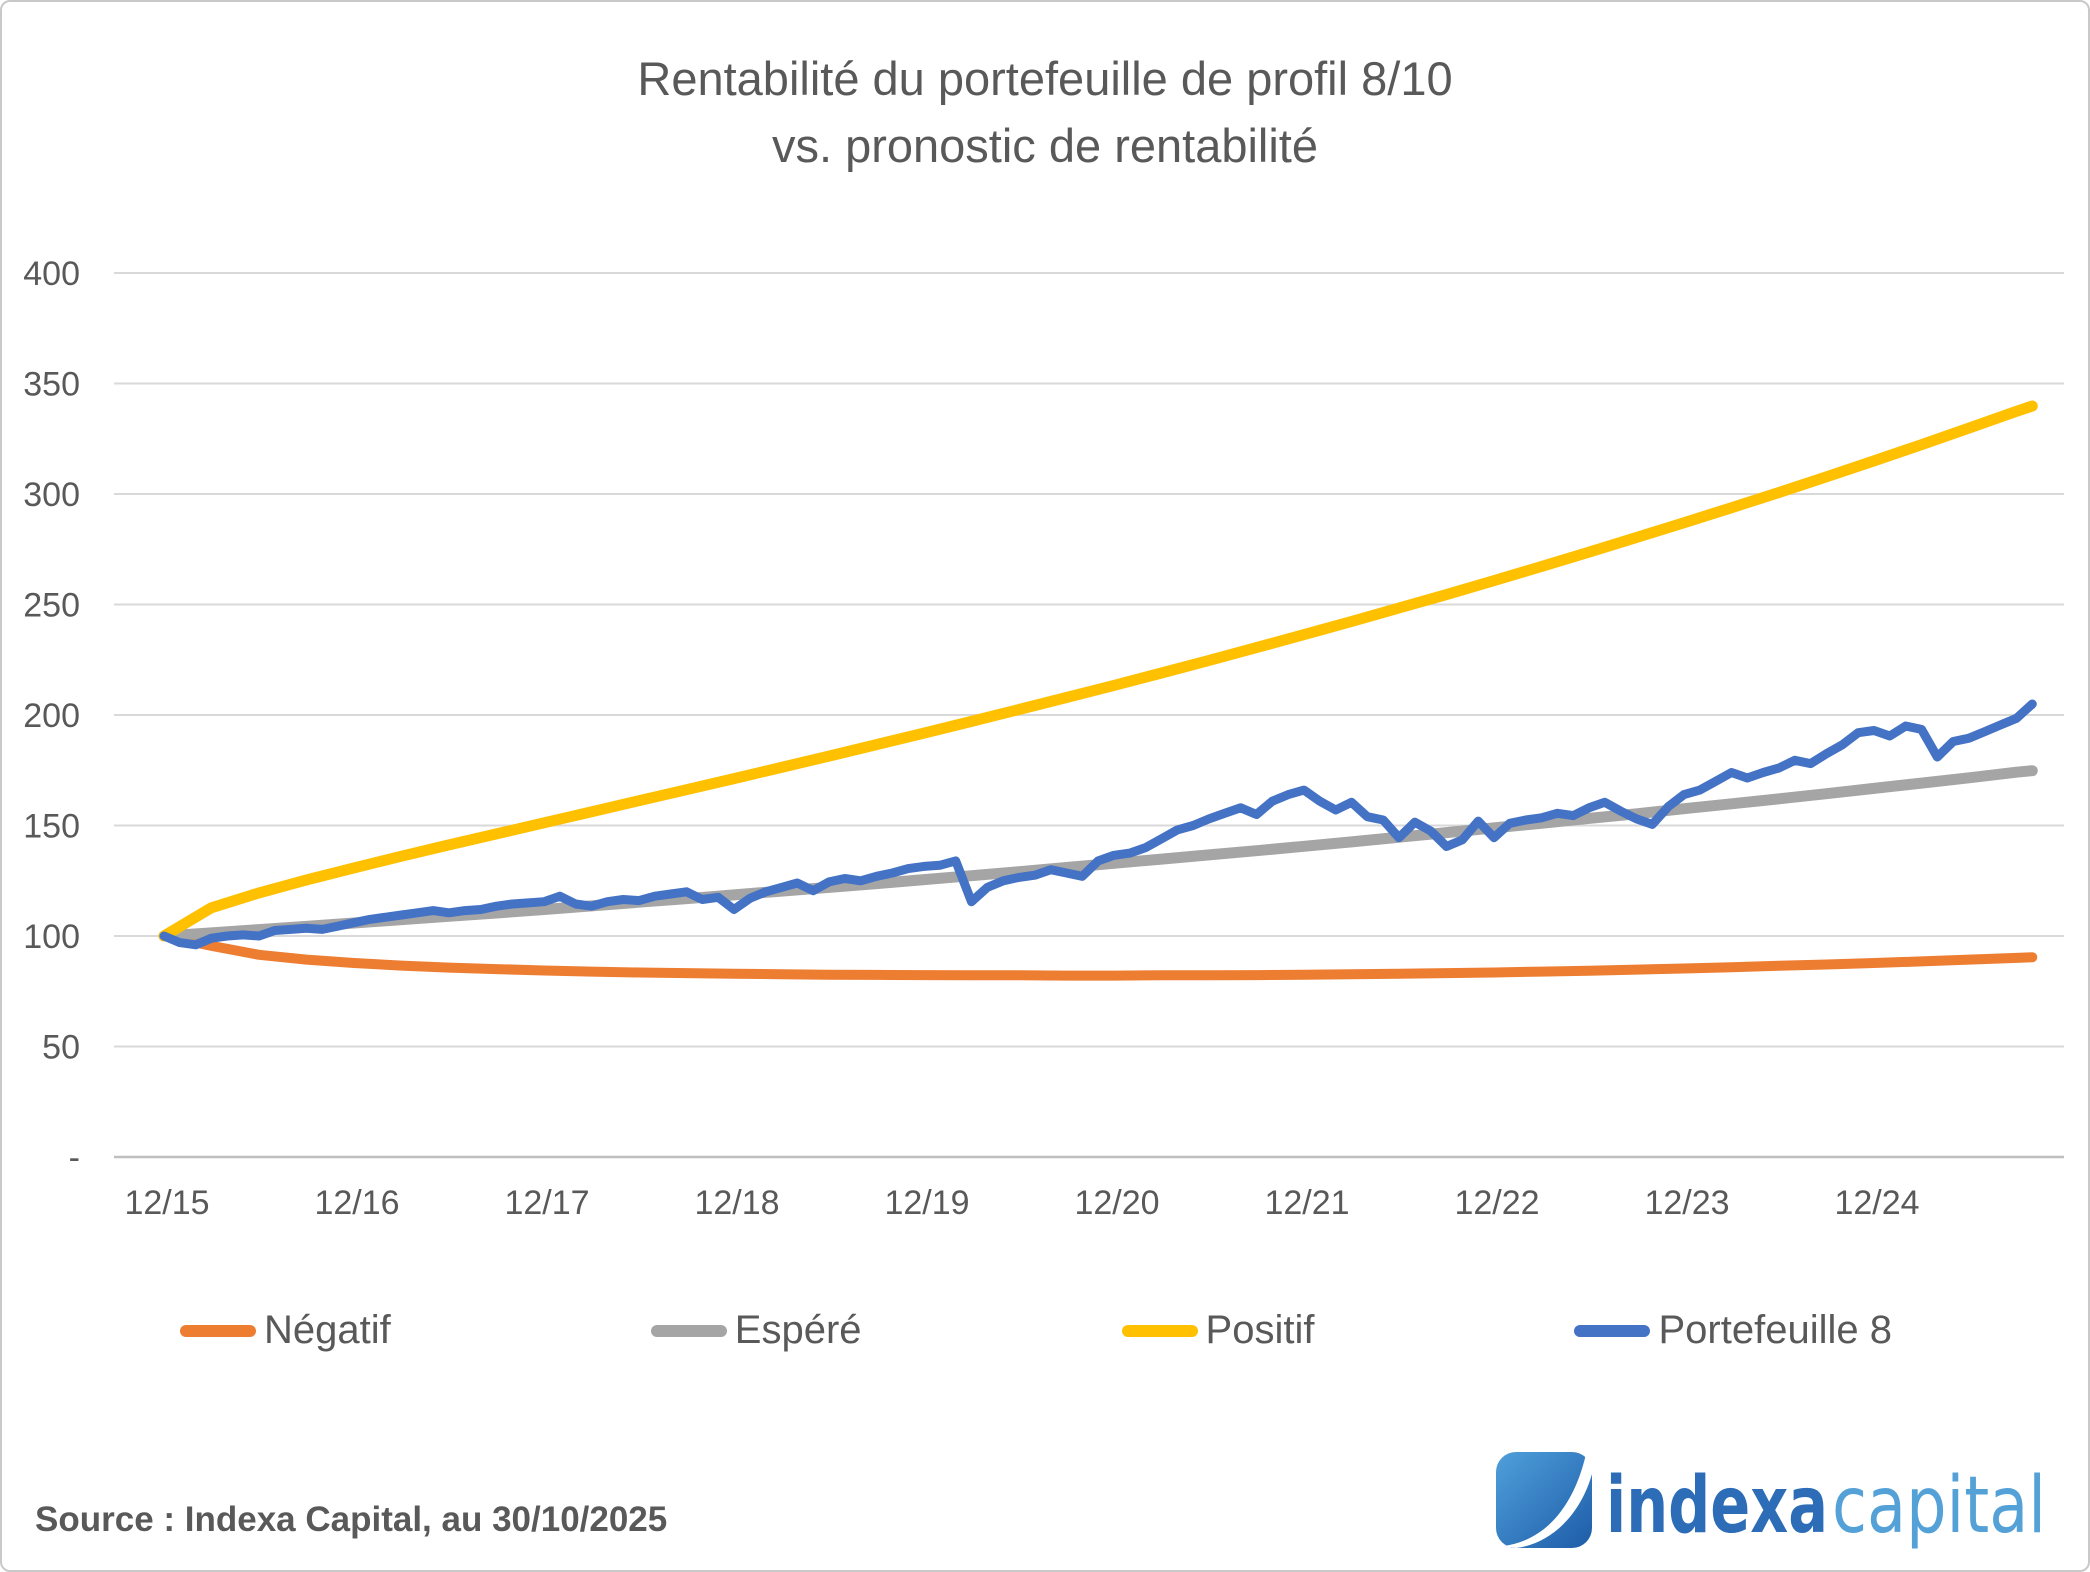 This screenshot has width=2090, height=1572. Describe the element at coordinates (1116, 1203) in the screenshot. I see `x-tick-label-12-20: 12/20` at that location.